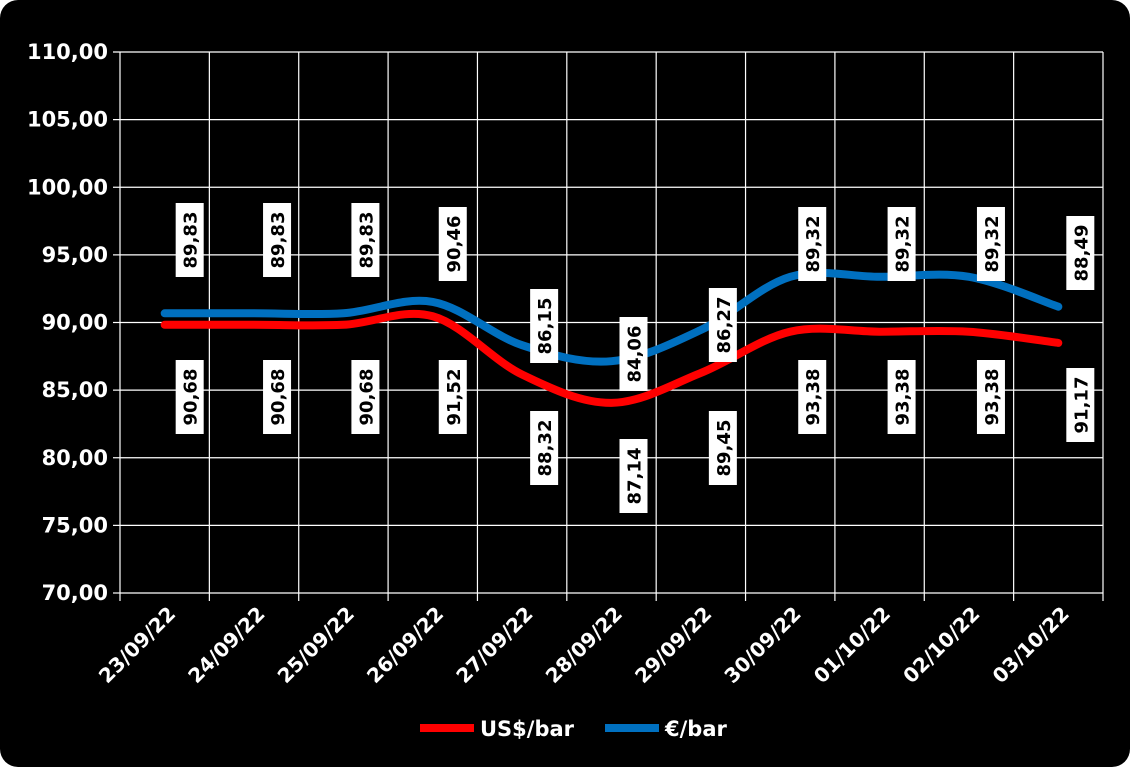 The height and width of the screenshot is (767, 1130). What do you see at coordinates (527, 729) in the screenshot?
I see `legend-label-usd: US$/bar` at bounding box center [527, 729].